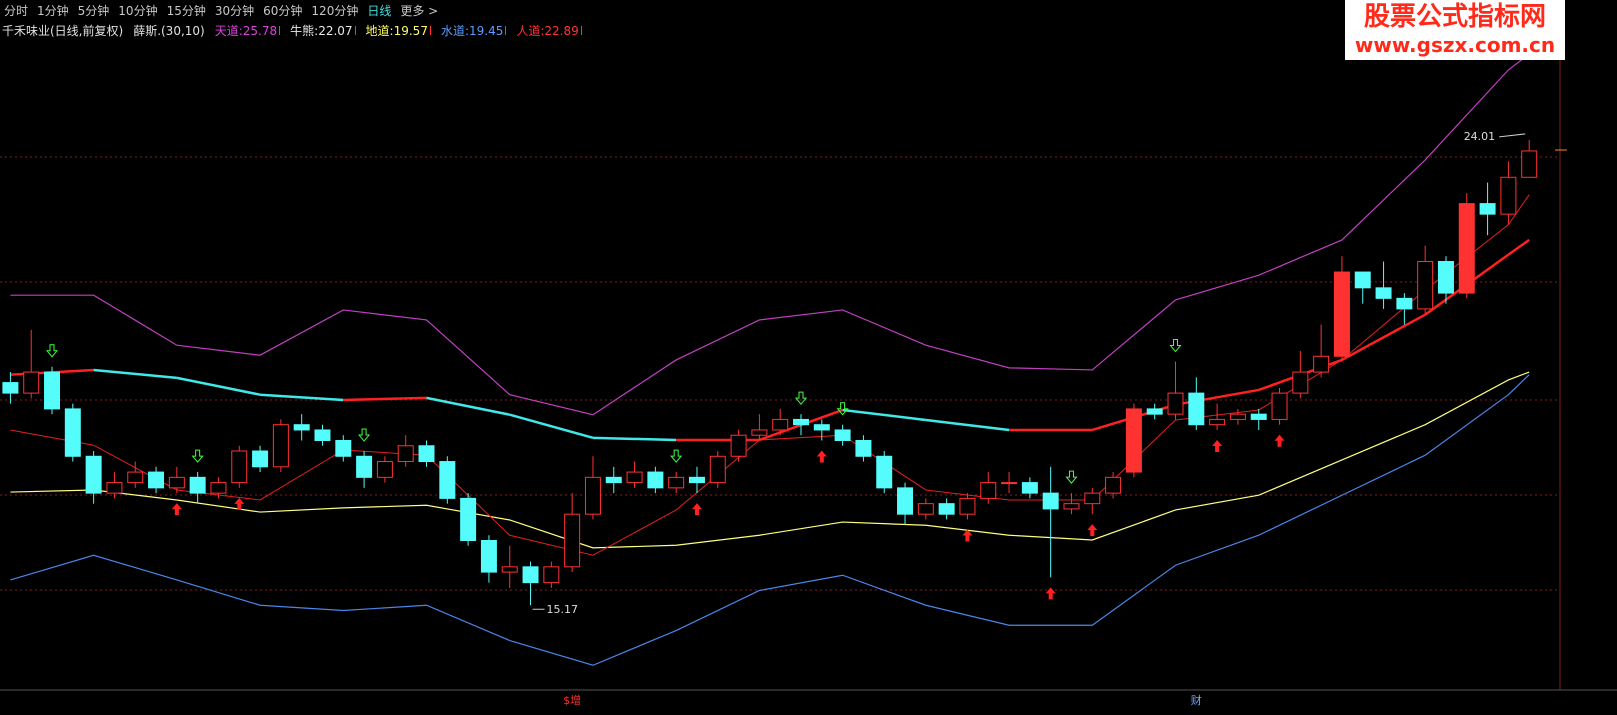 Image resolution: width=1617 pixels, height=715 pixels. Describe the element at coordinates (16, 11) in the screenshot. I see `period-tab: 分时` at that location.